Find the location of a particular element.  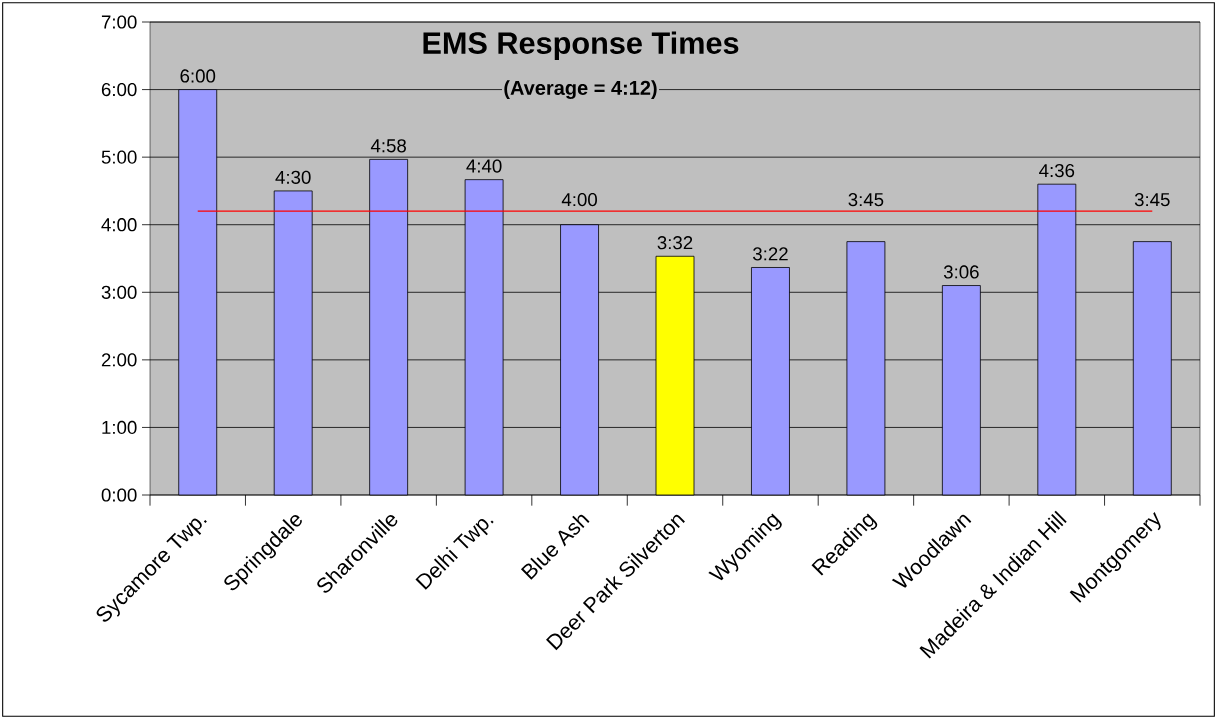

text: (Average = 4:12) is located at coordinates (580, 90).